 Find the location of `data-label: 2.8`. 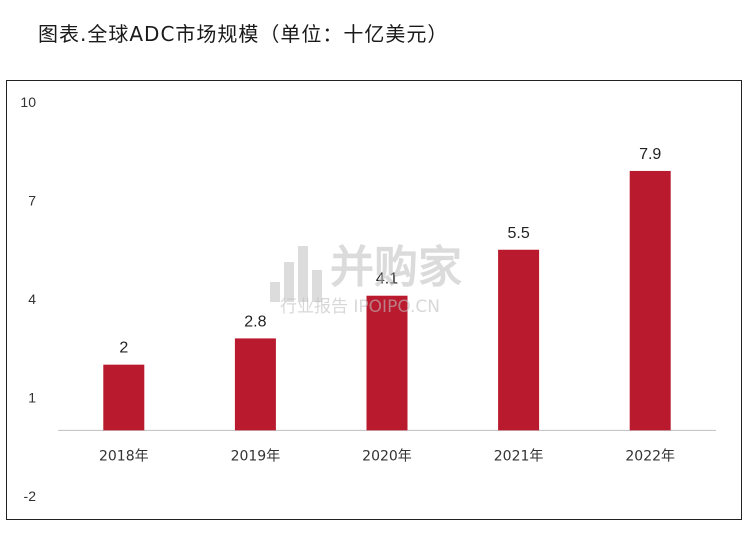

data-label: 2.8 is located at coordinates (255, 321).